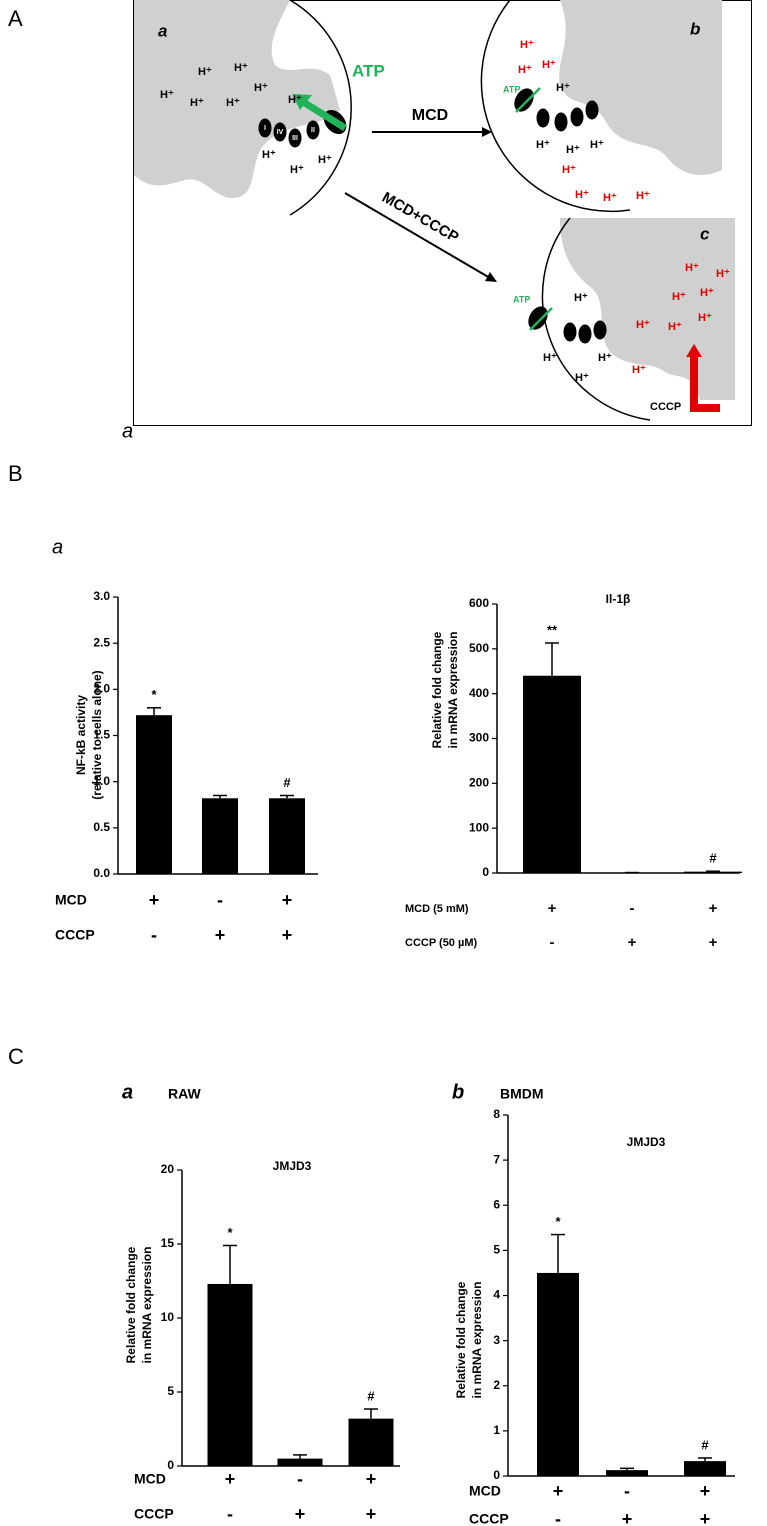 The height and width of the screenshot is (1526, 767). I want to click on y-tick-label: 10, so click(168, 1317).